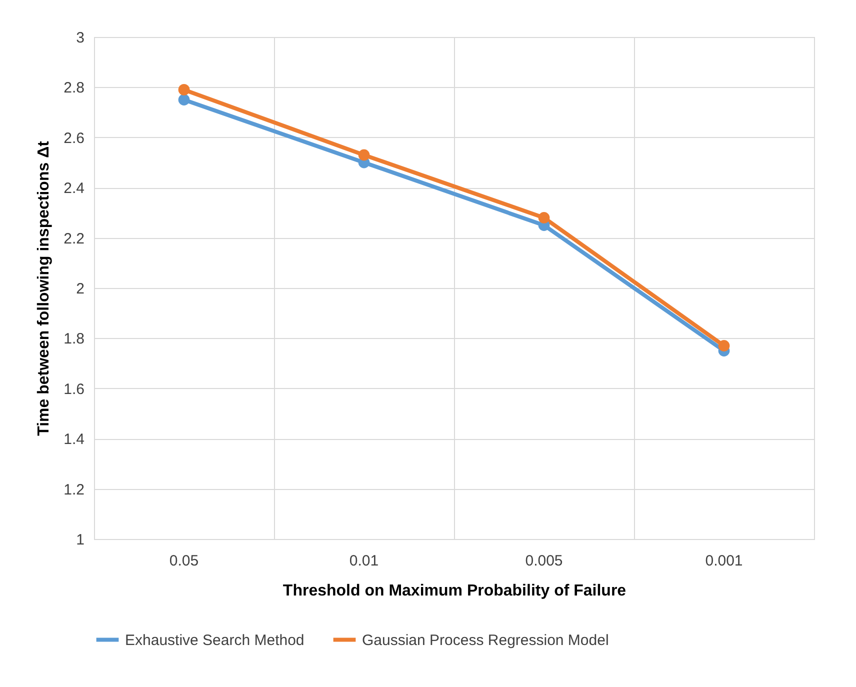 The width and height of the screenshot is (856, 687). I want to click on y-tick-label: 1.2, so click(74, 489).